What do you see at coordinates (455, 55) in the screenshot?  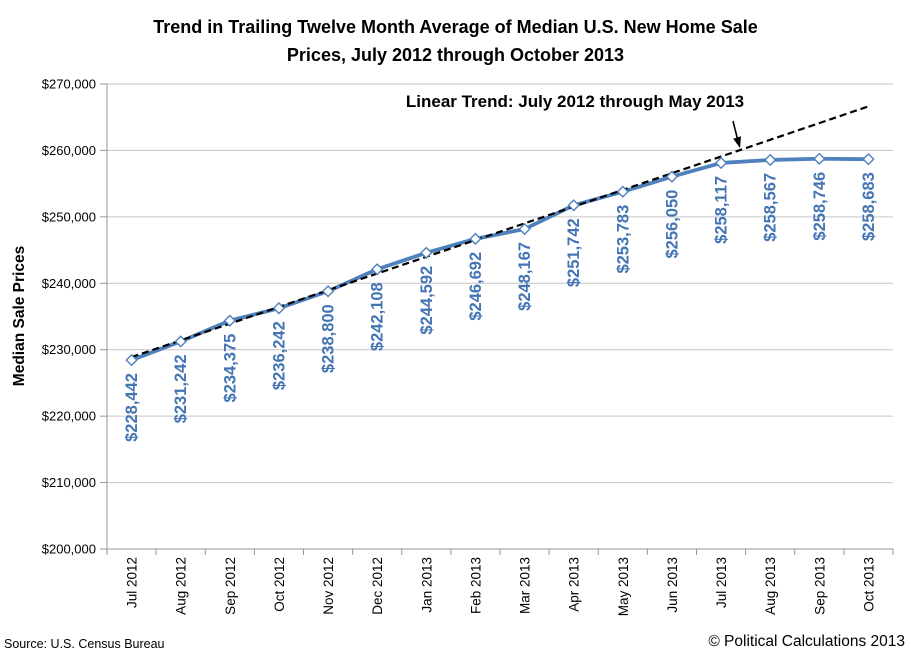 I see `chart-title-line2: Prices, July 2012 through October 2013` at bounding box center [455, 55].